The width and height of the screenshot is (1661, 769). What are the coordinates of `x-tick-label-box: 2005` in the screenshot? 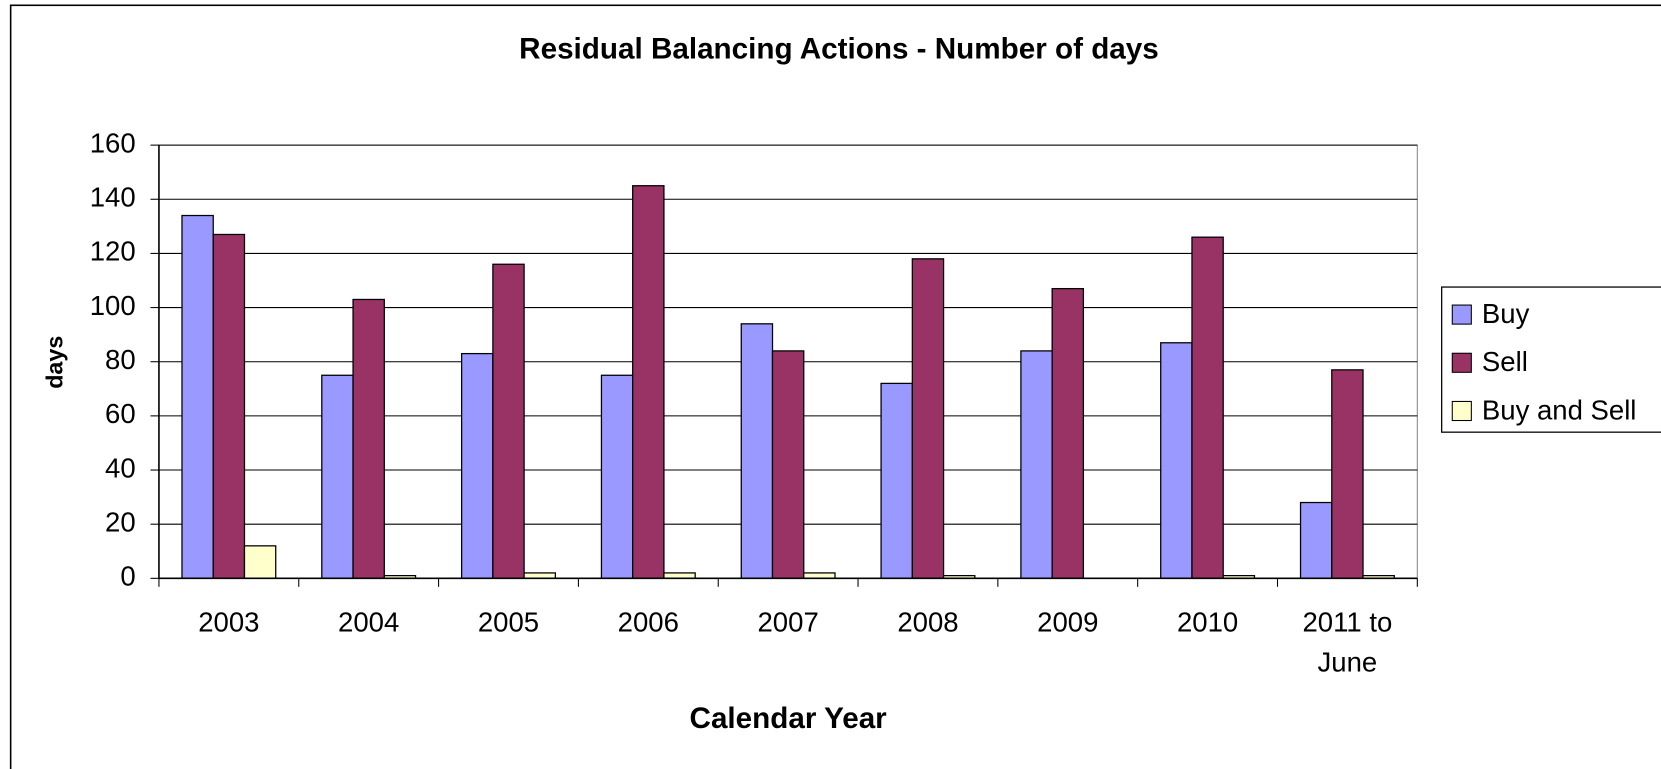 It's located at (508, 621).